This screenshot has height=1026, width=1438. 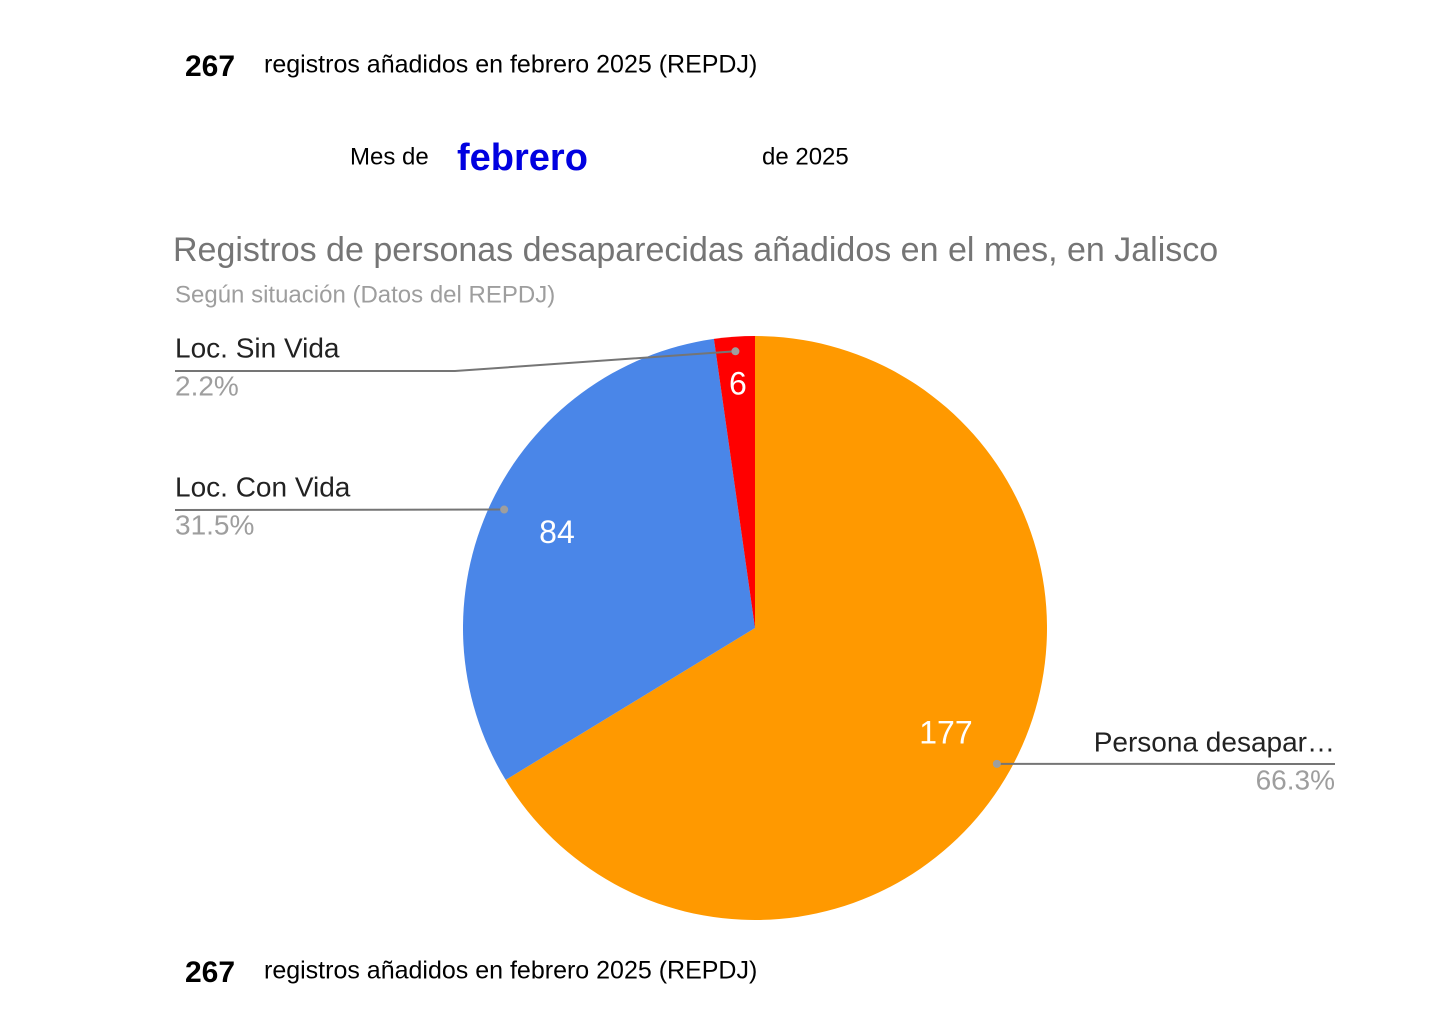 What do you see at coordinates (389, 156) in the screenshot?
I see `month-prefix: Mes de` at bounding box center [389, 156].